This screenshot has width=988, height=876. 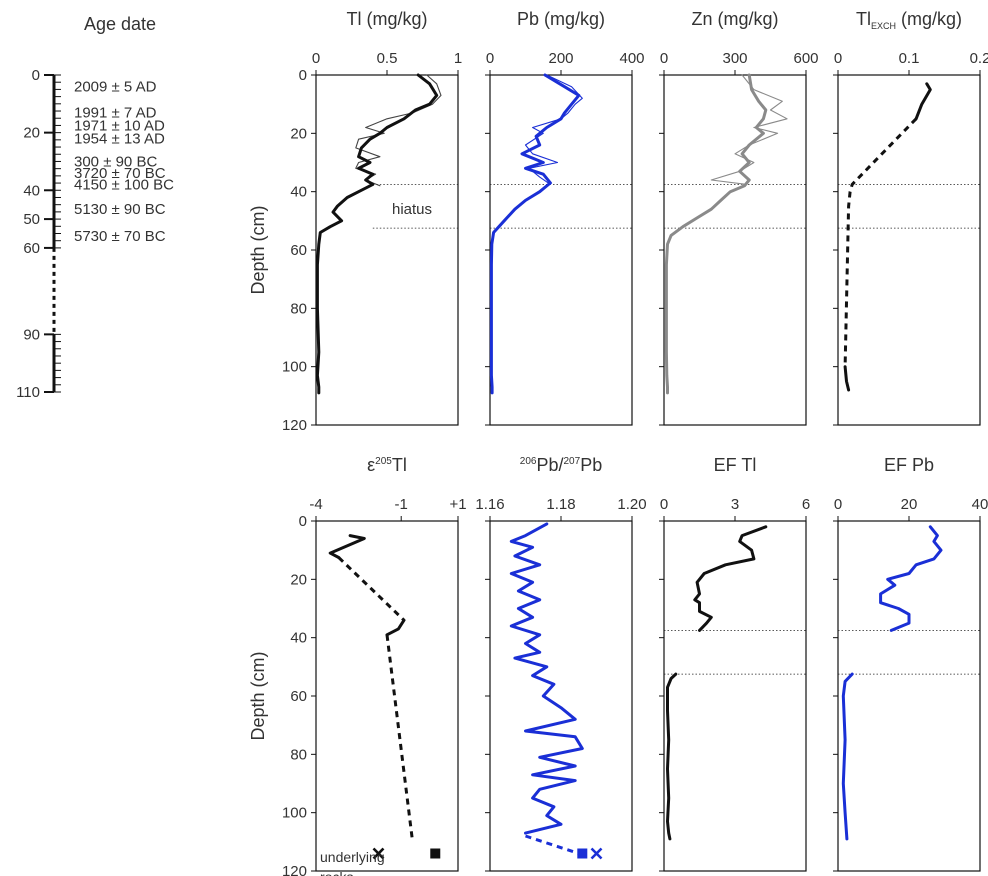 I want to click on title-text: ε, so click(x=371, y=465).